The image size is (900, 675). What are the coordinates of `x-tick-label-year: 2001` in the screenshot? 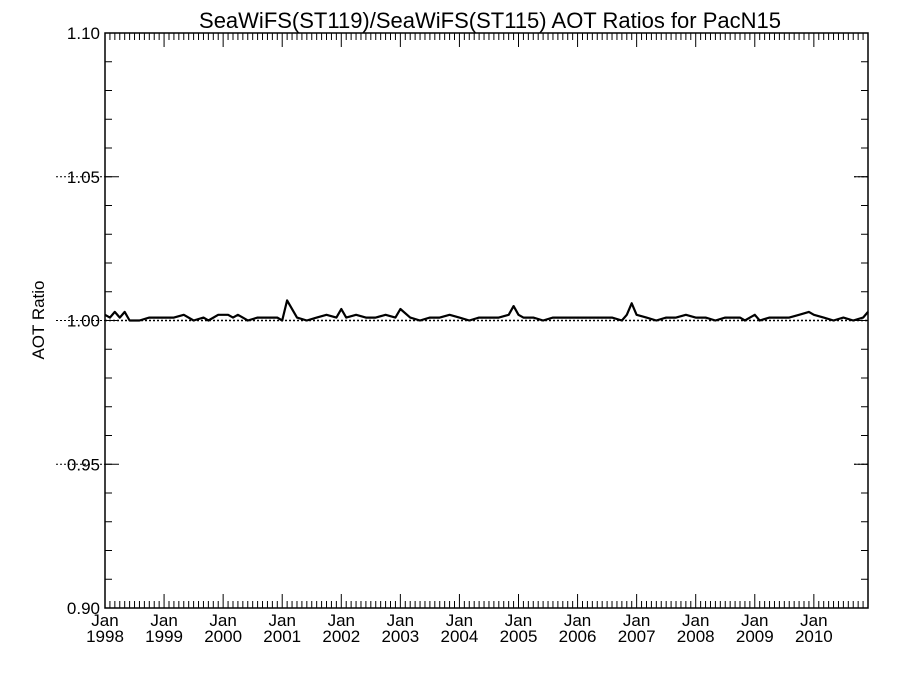 It's located at (282, 636).